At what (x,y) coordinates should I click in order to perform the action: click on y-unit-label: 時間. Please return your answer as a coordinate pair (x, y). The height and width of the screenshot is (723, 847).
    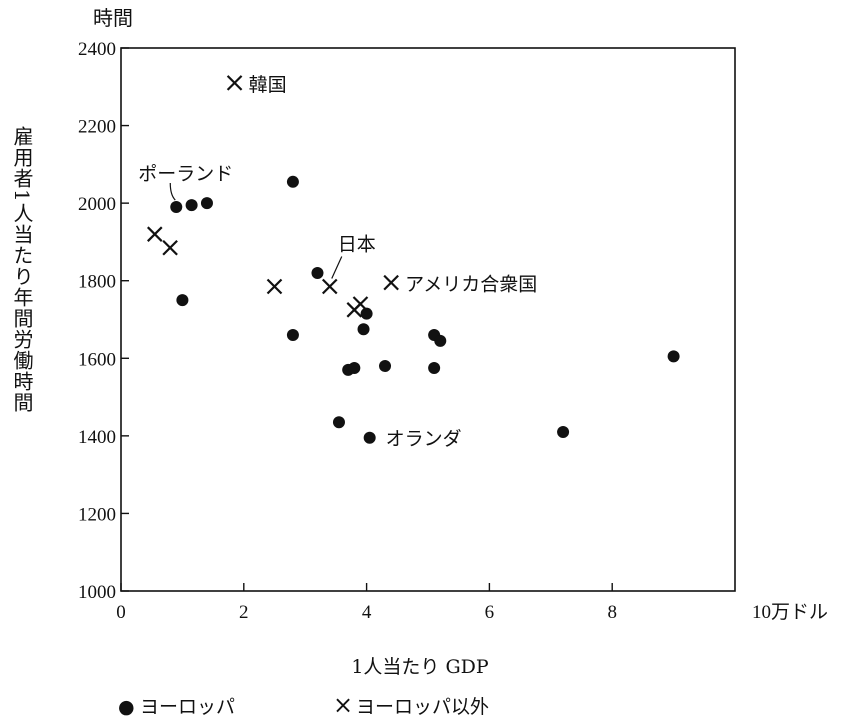
    Looking at the image, I should click on (113, 18).